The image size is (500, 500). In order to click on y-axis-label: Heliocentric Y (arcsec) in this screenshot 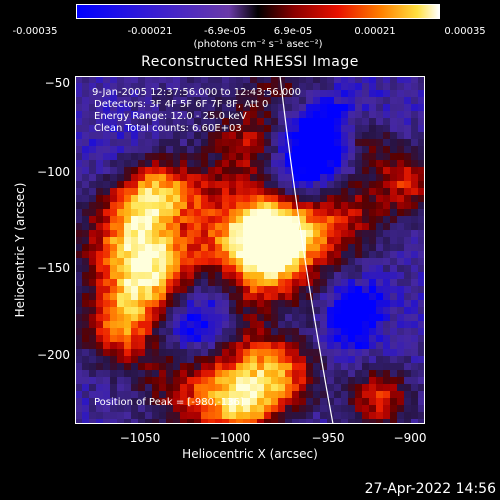, I will do `click(20, 250)`.